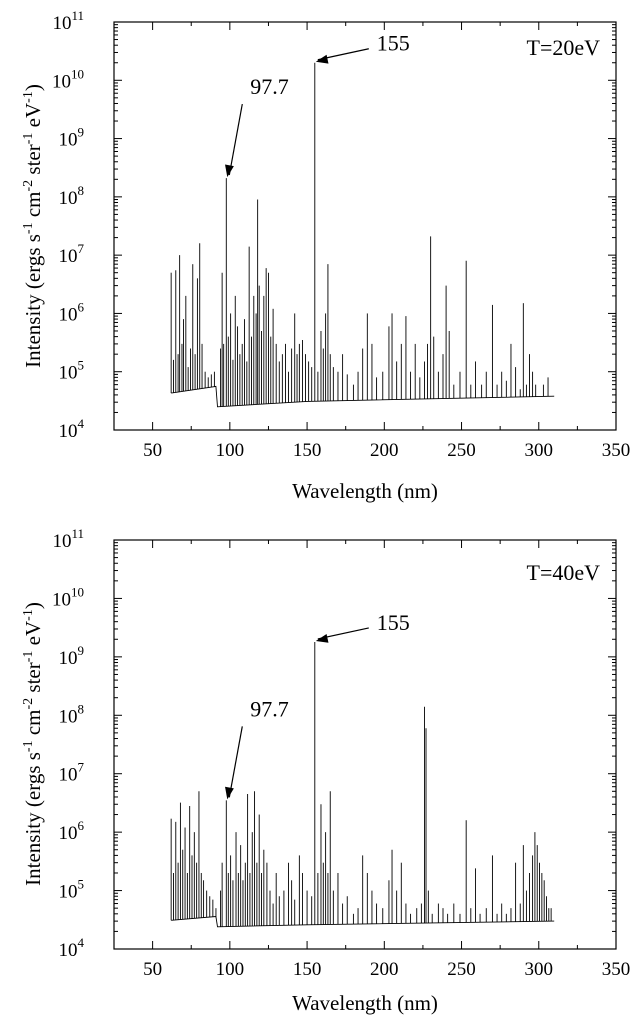 The width and height of the screenshot is (636, 1021). I want to click on y-label-sup: -2, so click(28, 186).